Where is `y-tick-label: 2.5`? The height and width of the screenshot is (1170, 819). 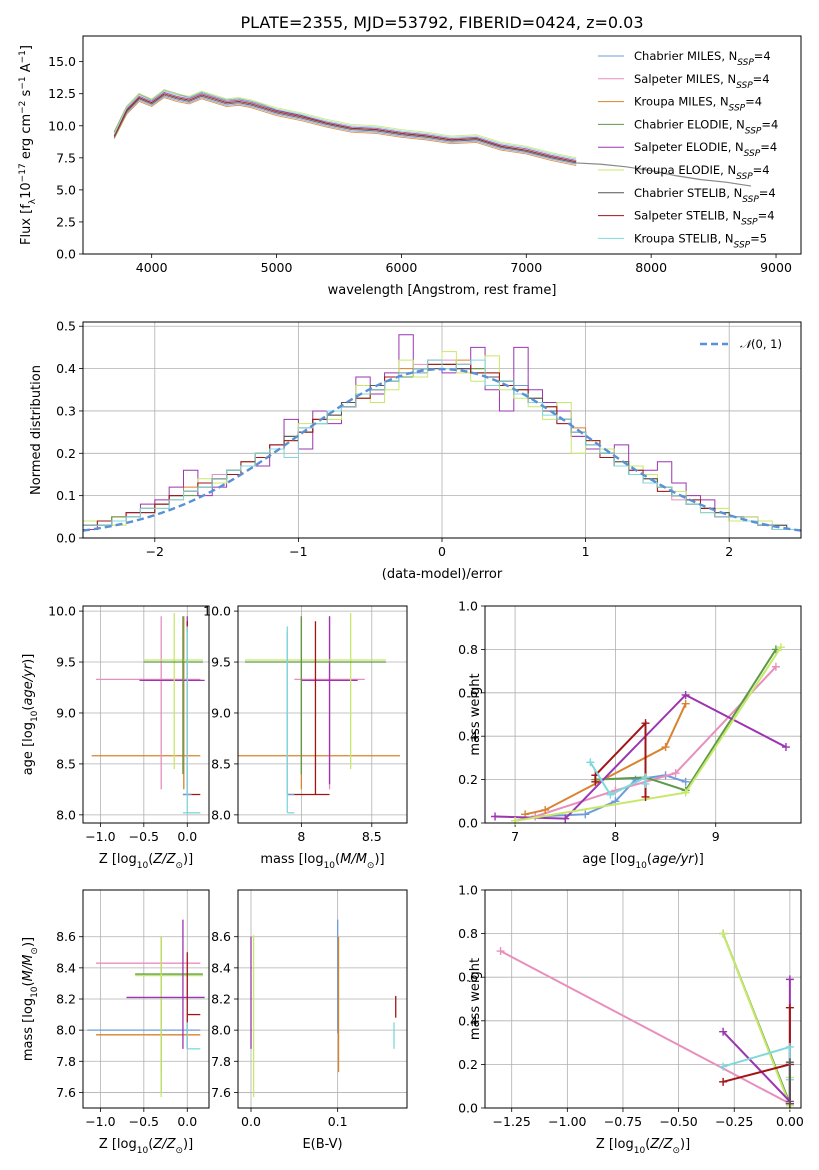 y-tick-label: 2.5 is located at coordinates (66, 221).